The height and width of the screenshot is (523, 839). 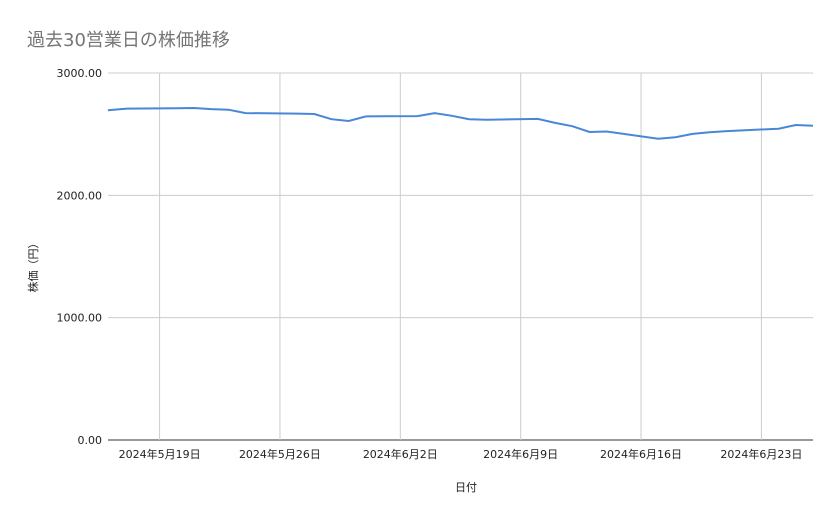 I want to click on x-tick-label: 2024年6月16日, so click(x=641, y=454).